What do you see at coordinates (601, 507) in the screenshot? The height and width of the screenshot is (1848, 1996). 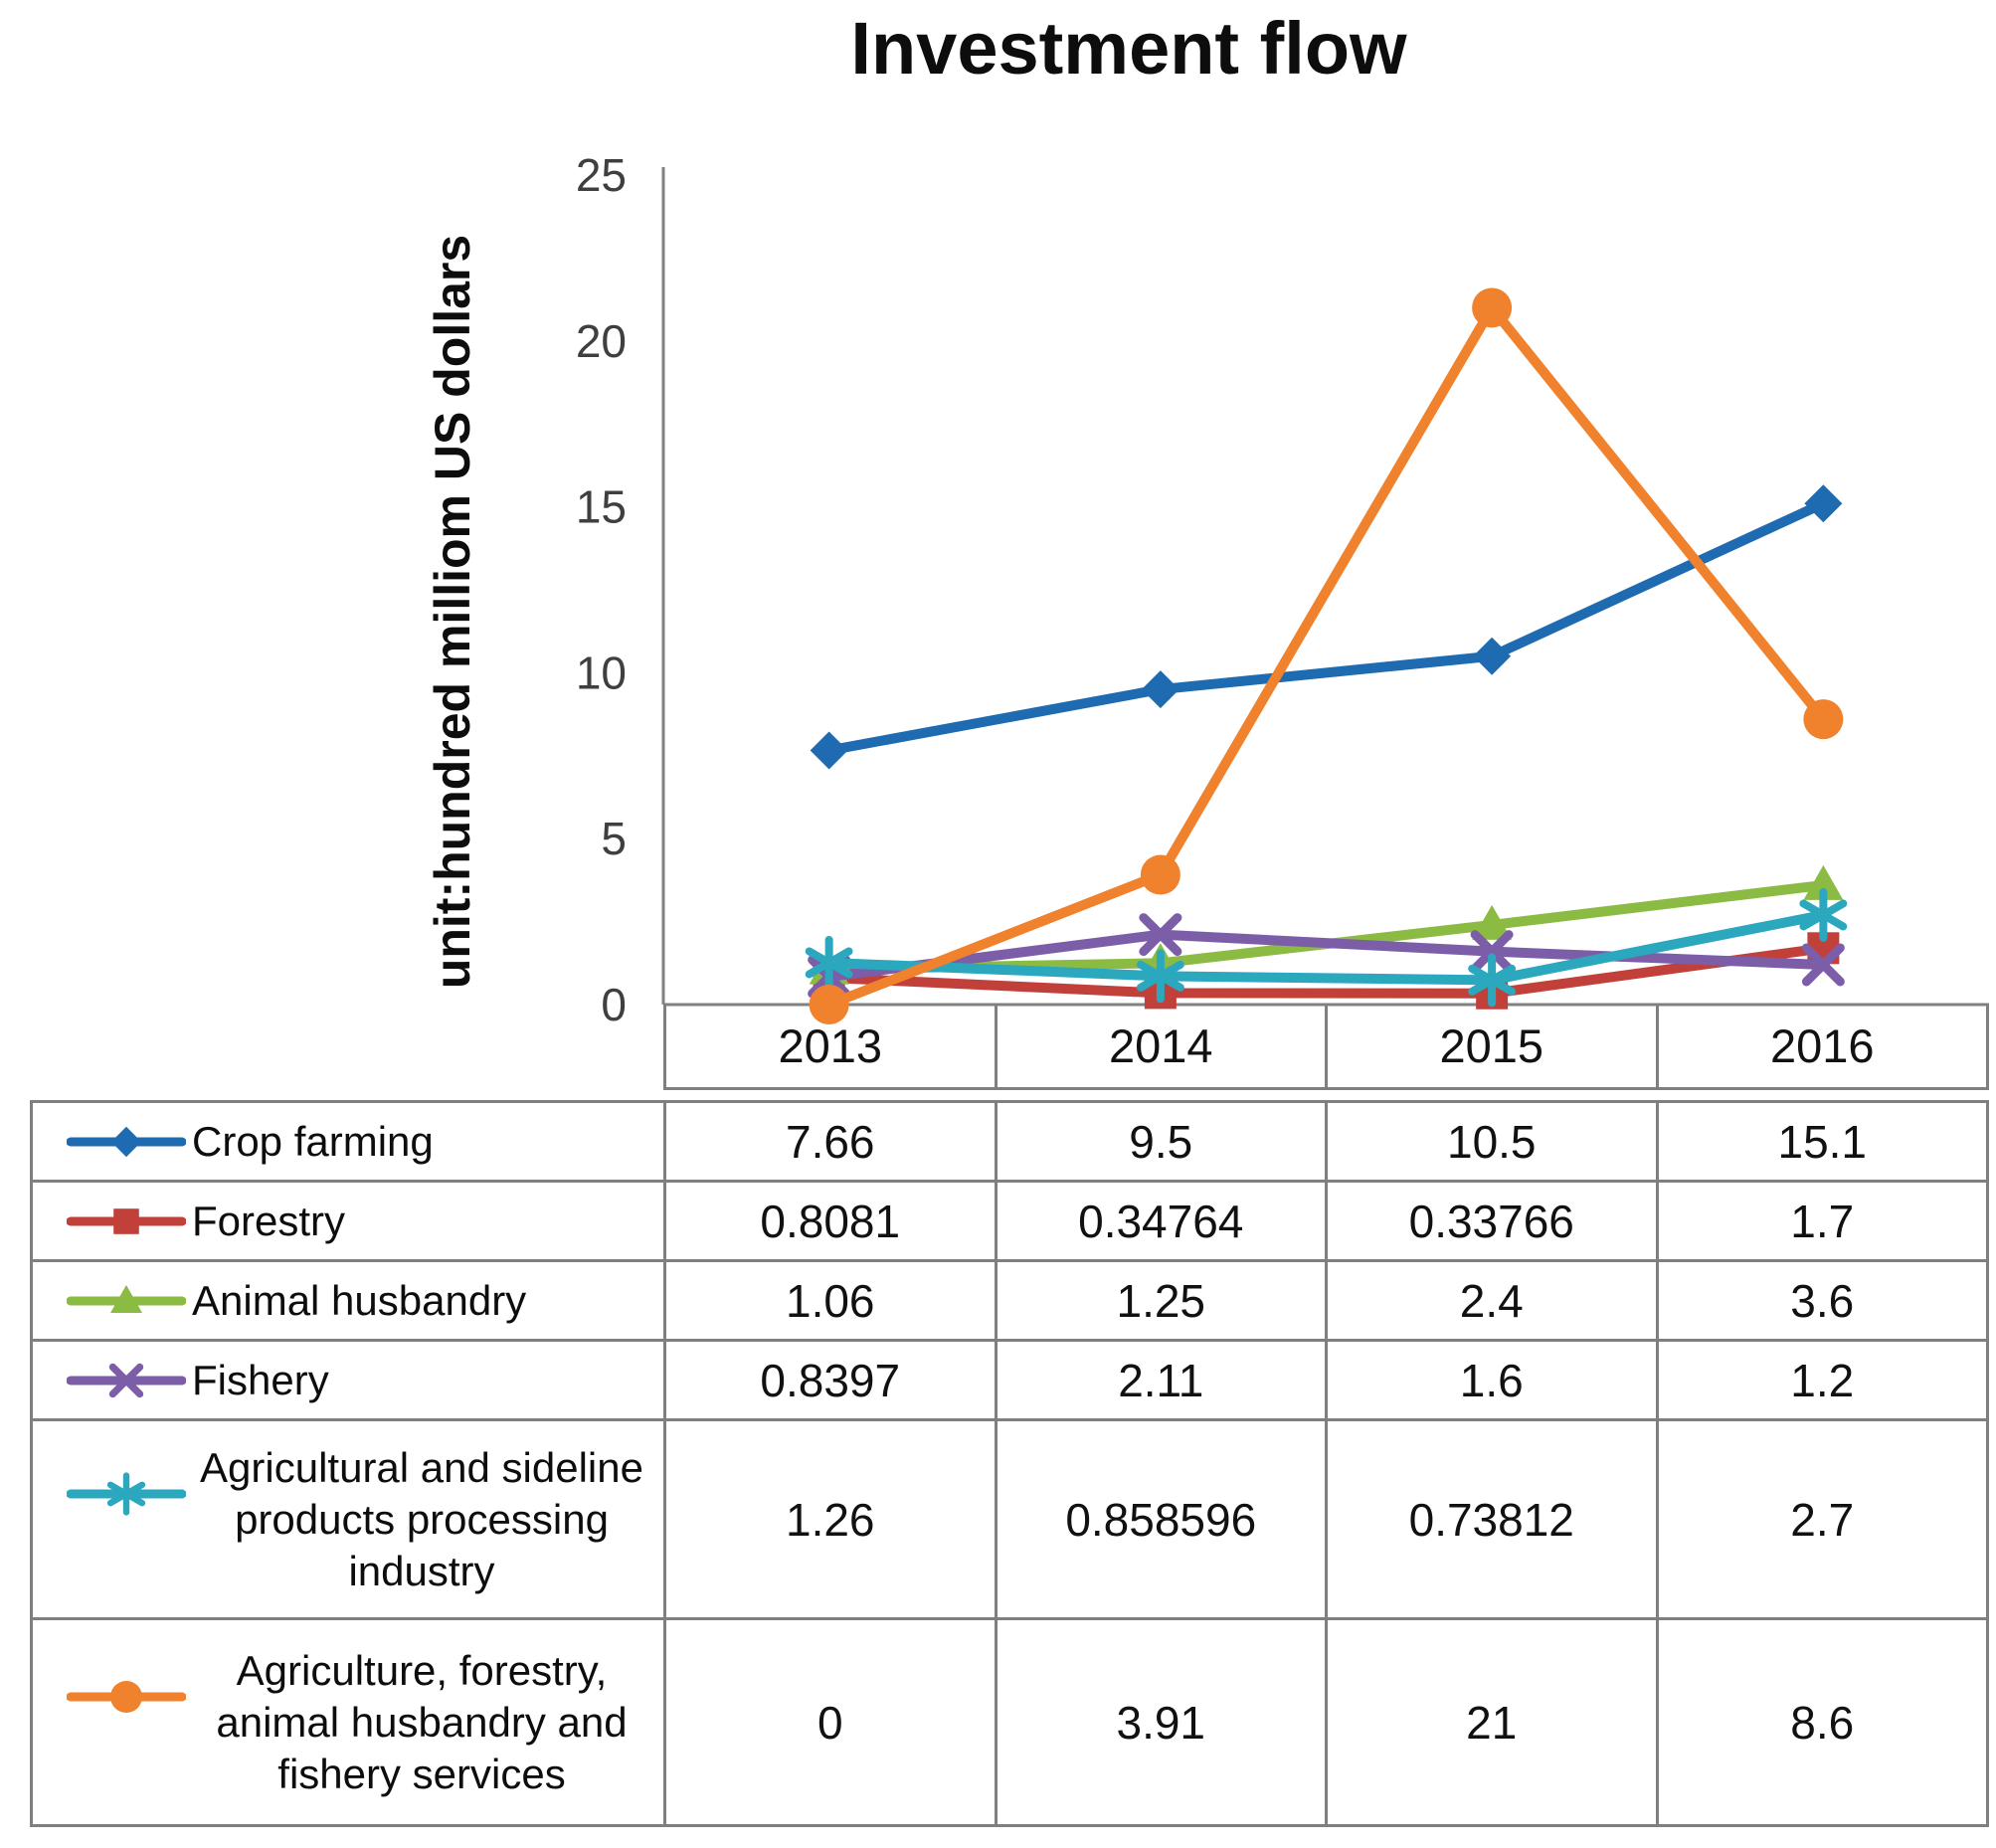 I see `y-tick-label: 15` at bounding box center [601, 507].